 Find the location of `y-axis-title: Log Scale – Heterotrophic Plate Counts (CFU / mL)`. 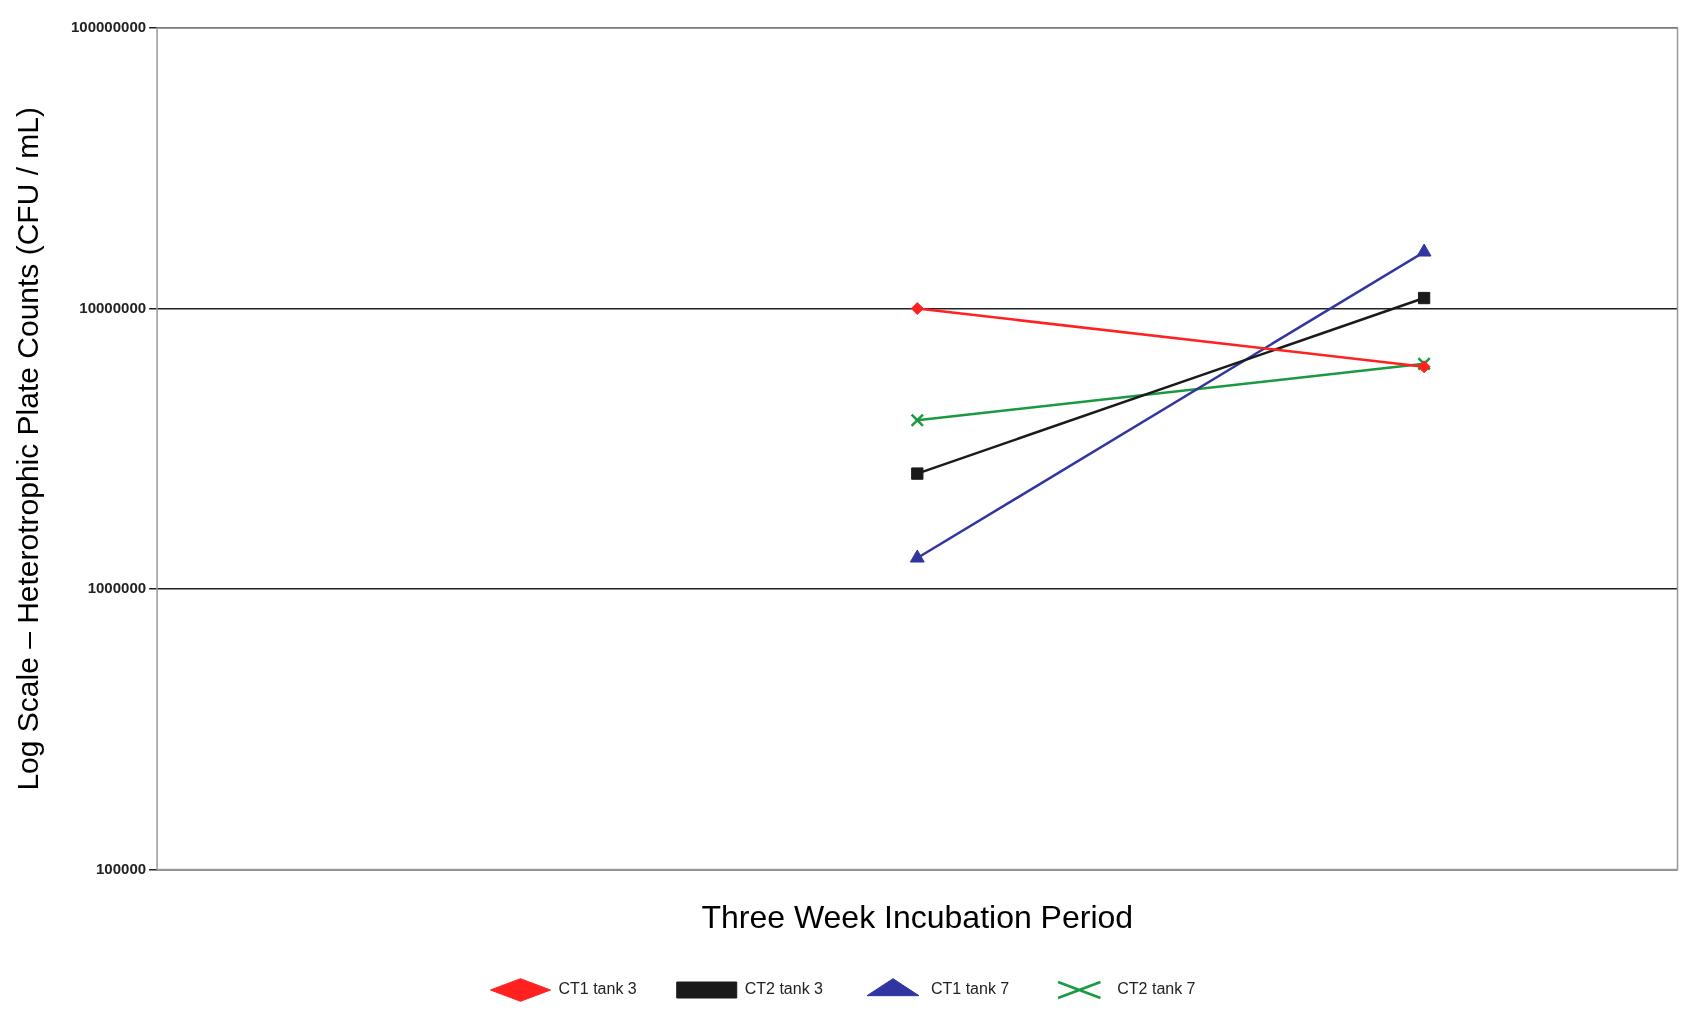

y-axis-title: Log Scale – Heterotrophic Plate Counts (CFU / mL) is located at coordinates (28, 448).